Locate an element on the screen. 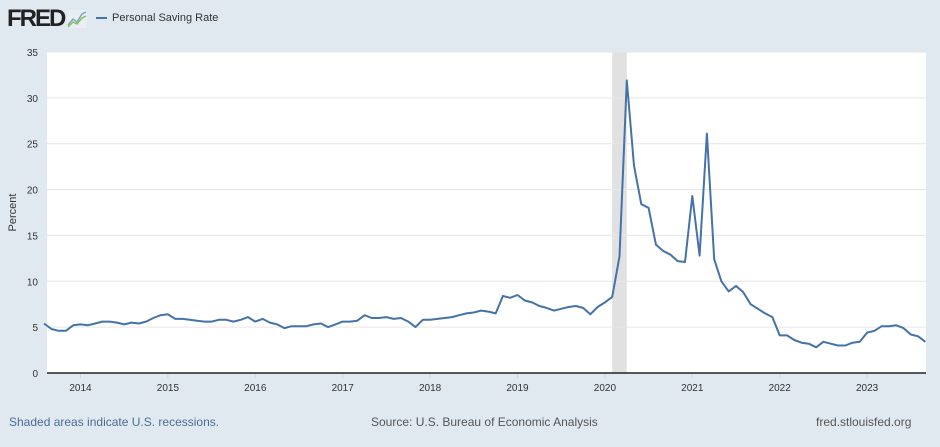 The height and width of the screenshot is (447, 940). y-tick-label: 20 is located at coordinates (33, 191).